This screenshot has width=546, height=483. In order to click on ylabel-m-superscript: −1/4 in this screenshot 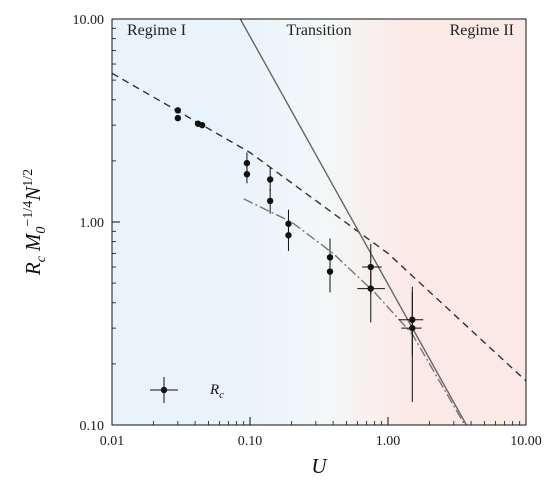, I will do `click(28, 214)`.